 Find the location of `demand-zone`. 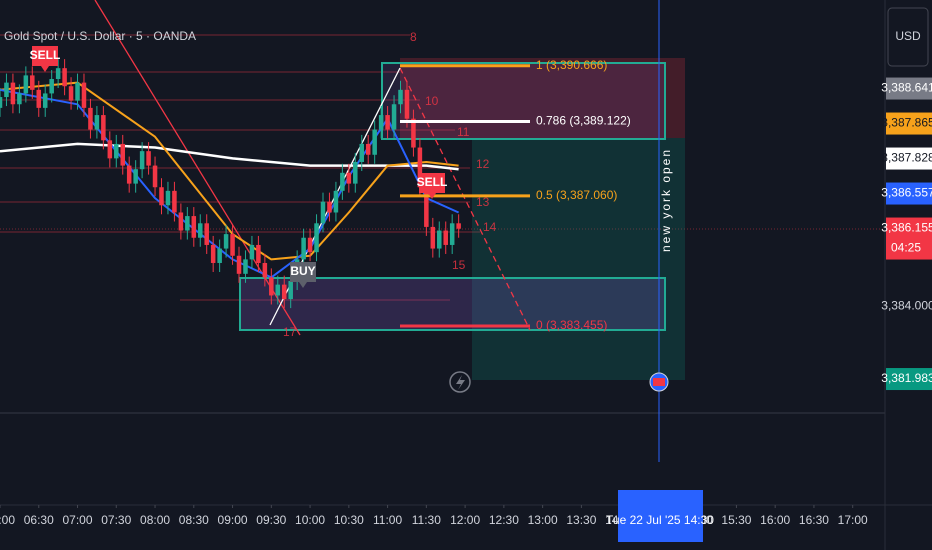

demand-zone is located at coordinates (452, 304).